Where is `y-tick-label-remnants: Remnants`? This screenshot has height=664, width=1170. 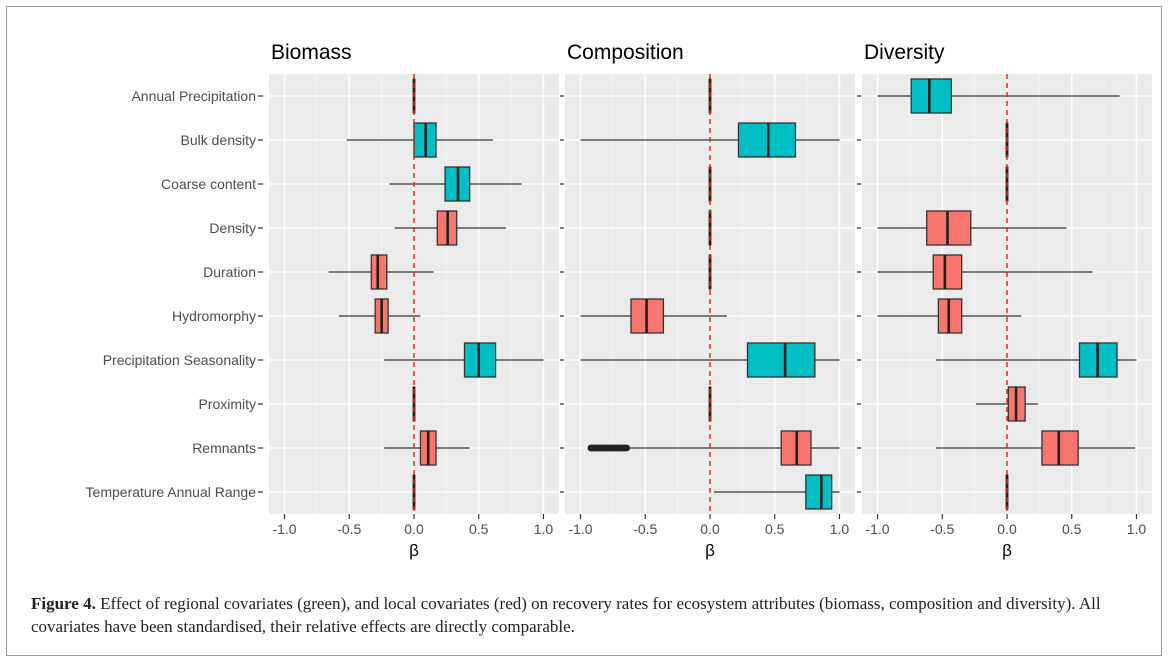
y-tick-label-remnants: Remnants is located at coordinates (224, 448).